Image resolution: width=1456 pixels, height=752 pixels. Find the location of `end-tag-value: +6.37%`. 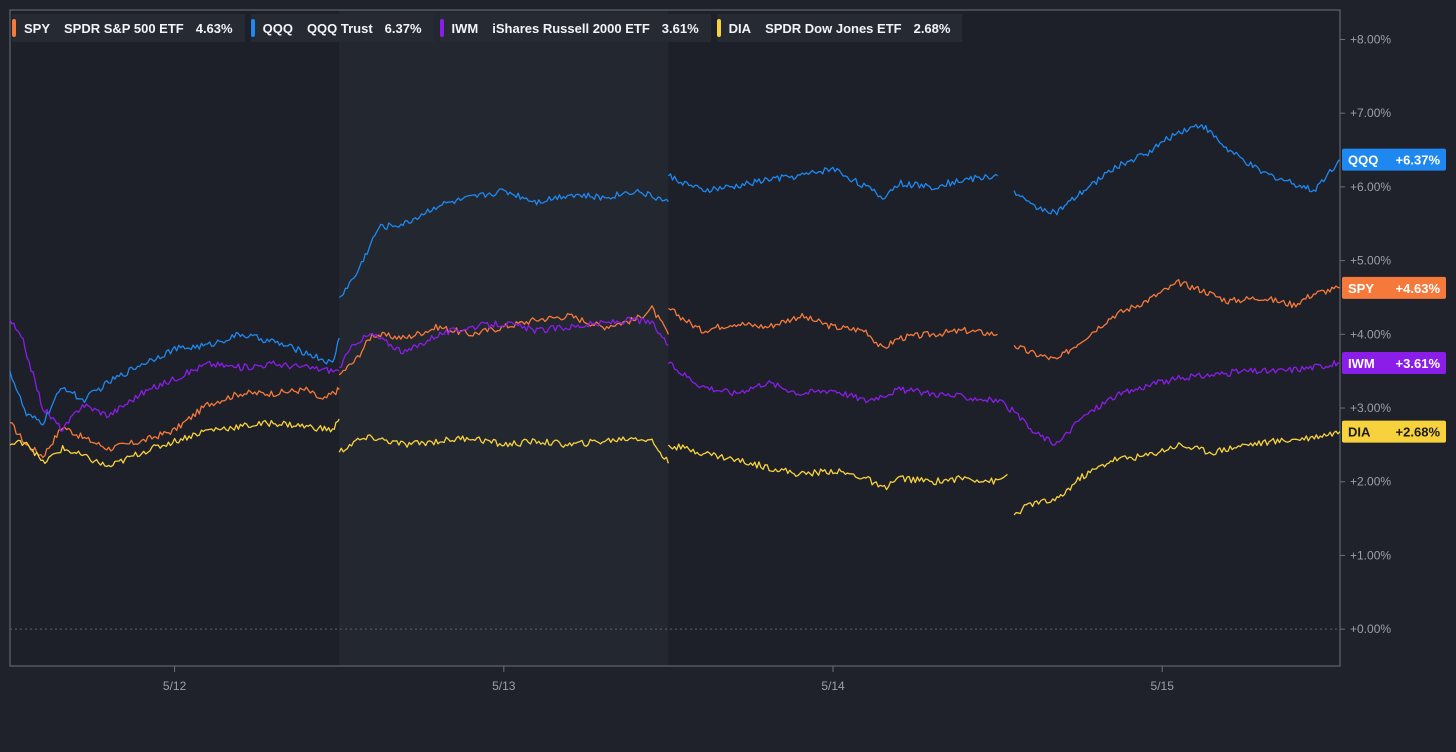

end-tag-value: +6.37% is located at coordinates (1418, 160).